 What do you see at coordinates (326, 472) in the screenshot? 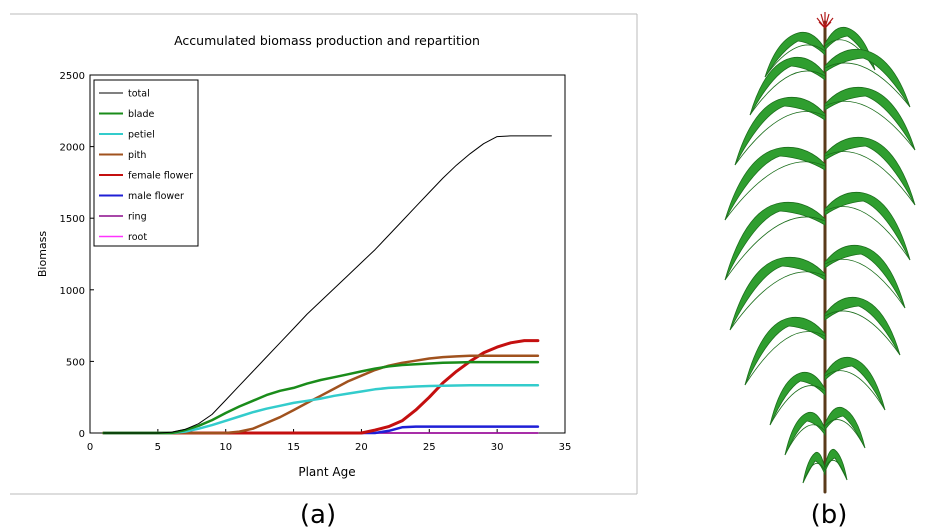
I see `x-axis-label: Plant Age` at bounding box center [326, 472].